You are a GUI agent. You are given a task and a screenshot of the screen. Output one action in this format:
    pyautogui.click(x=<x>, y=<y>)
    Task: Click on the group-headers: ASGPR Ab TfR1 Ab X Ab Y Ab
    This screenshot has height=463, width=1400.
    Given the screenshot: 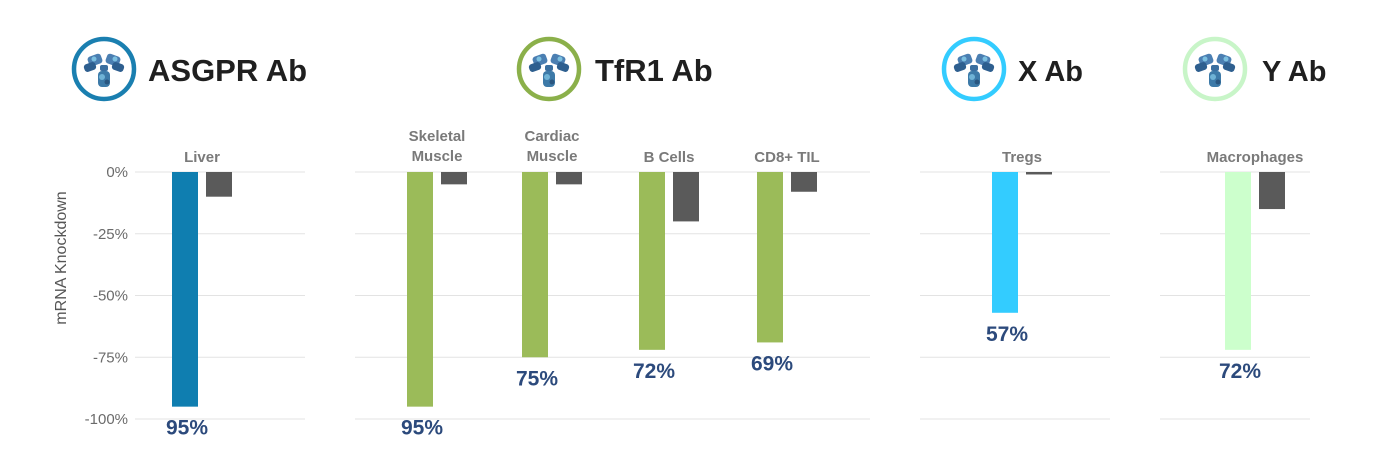 What is the action you would take?
    pyautogui.click(x=698, y=69)
    